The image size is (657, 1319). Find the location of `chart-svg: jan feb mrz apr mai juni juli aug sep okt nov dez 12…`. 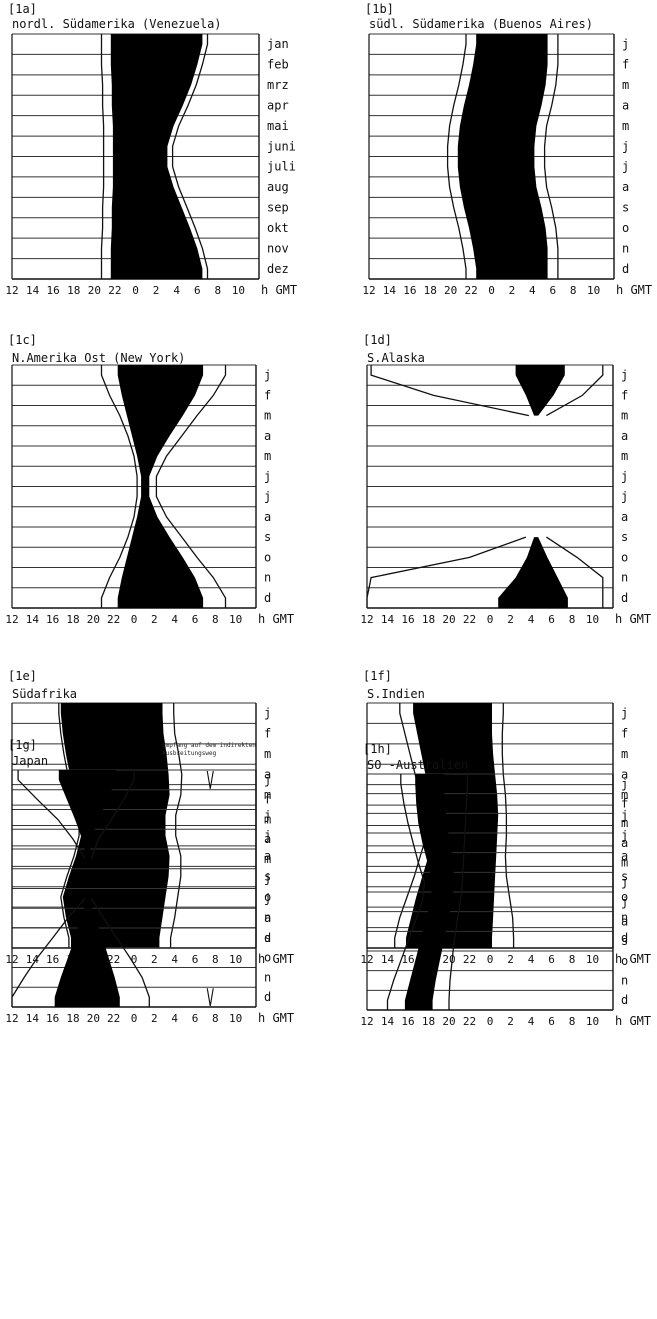

chart-svg: jan feb mrz apr mai juni juli aug sep okt nov dez 12… is located at coordinates (151, 165).